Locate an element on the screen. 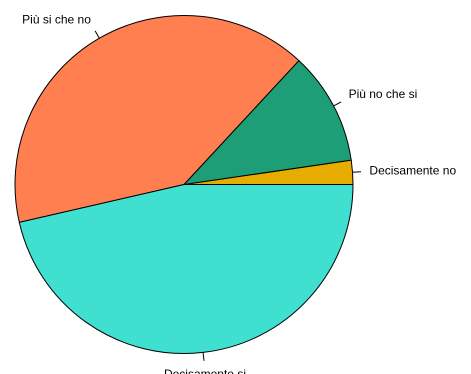 This screenshot has height=374, width=471. slice-label-2: Più no che si is located at coordinates (383, 94).